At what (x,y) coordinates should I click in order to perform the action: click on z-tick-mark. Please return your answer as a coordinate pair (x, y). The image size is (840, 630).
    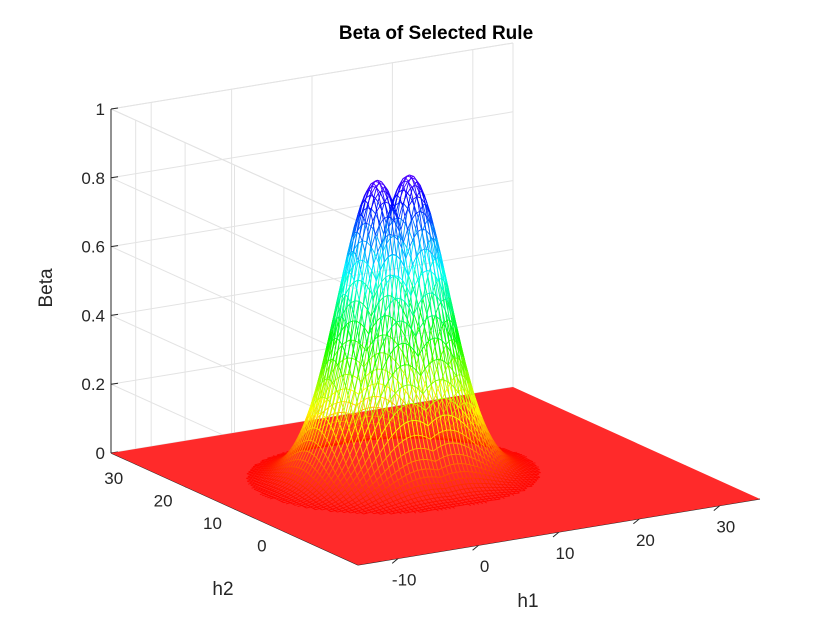
    Looking at the image, I should click on (114, 246).